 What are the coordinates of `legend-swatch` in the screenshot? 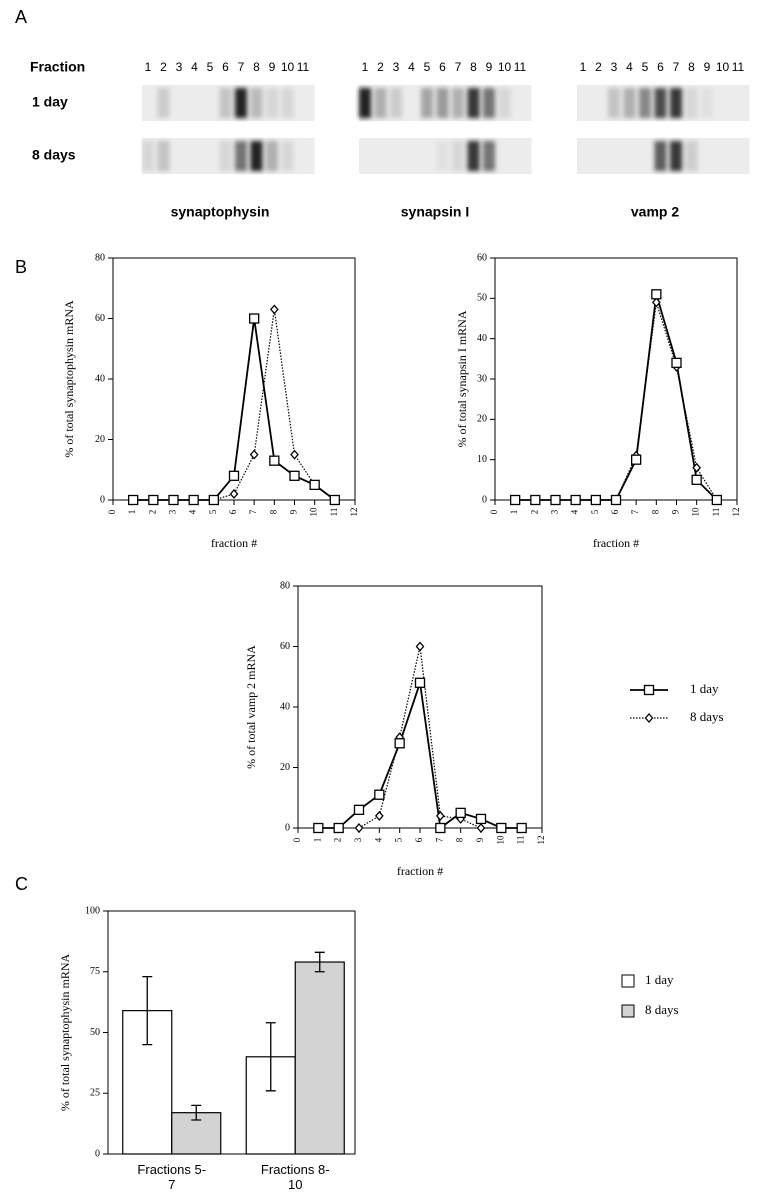 It's located at (628, 1011).